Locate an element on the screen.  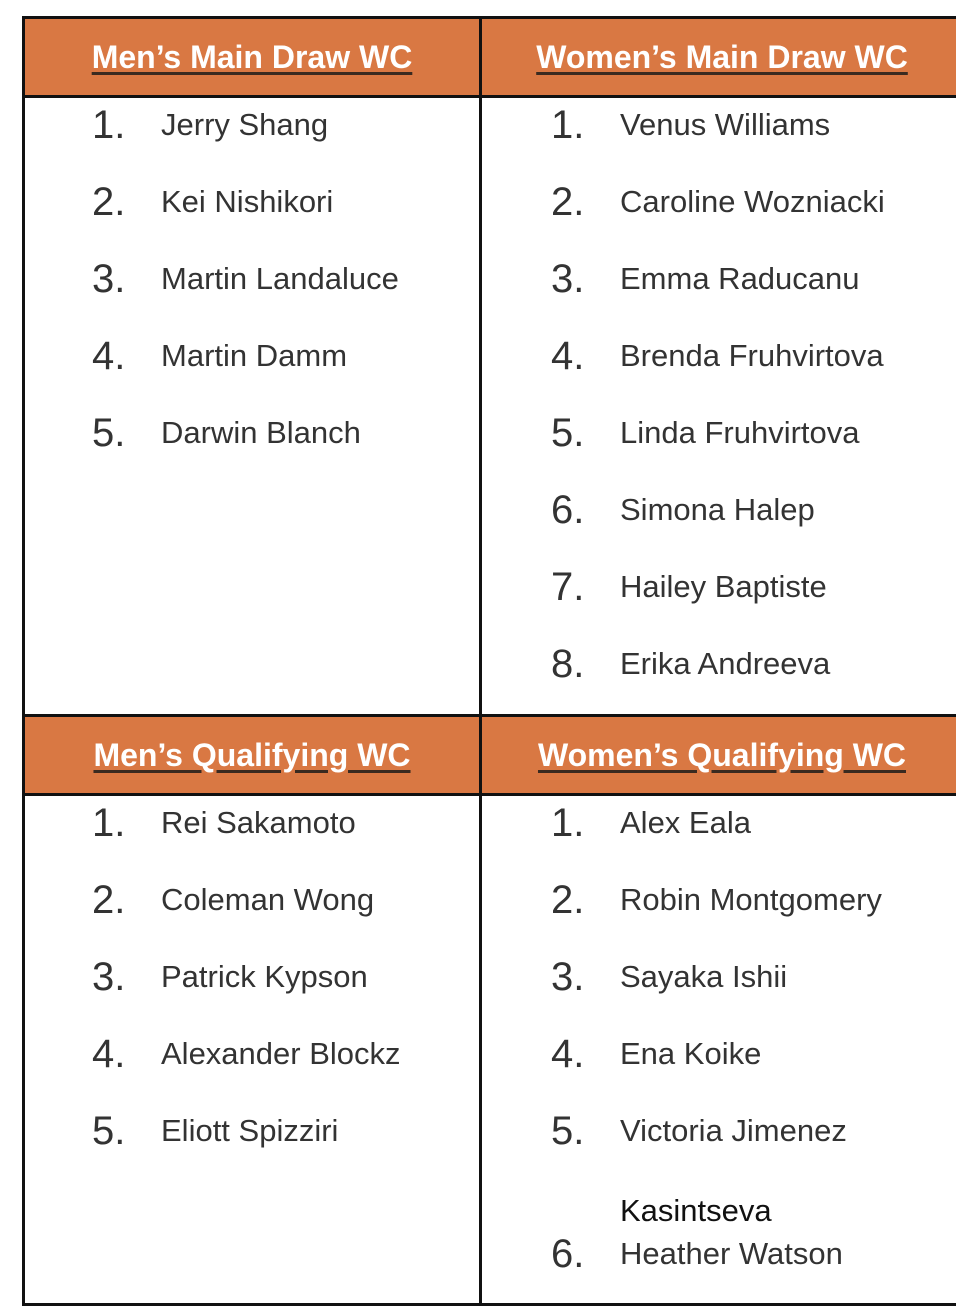
list-item: 2. Robin Montgomery is located at coordinates (716, 918).